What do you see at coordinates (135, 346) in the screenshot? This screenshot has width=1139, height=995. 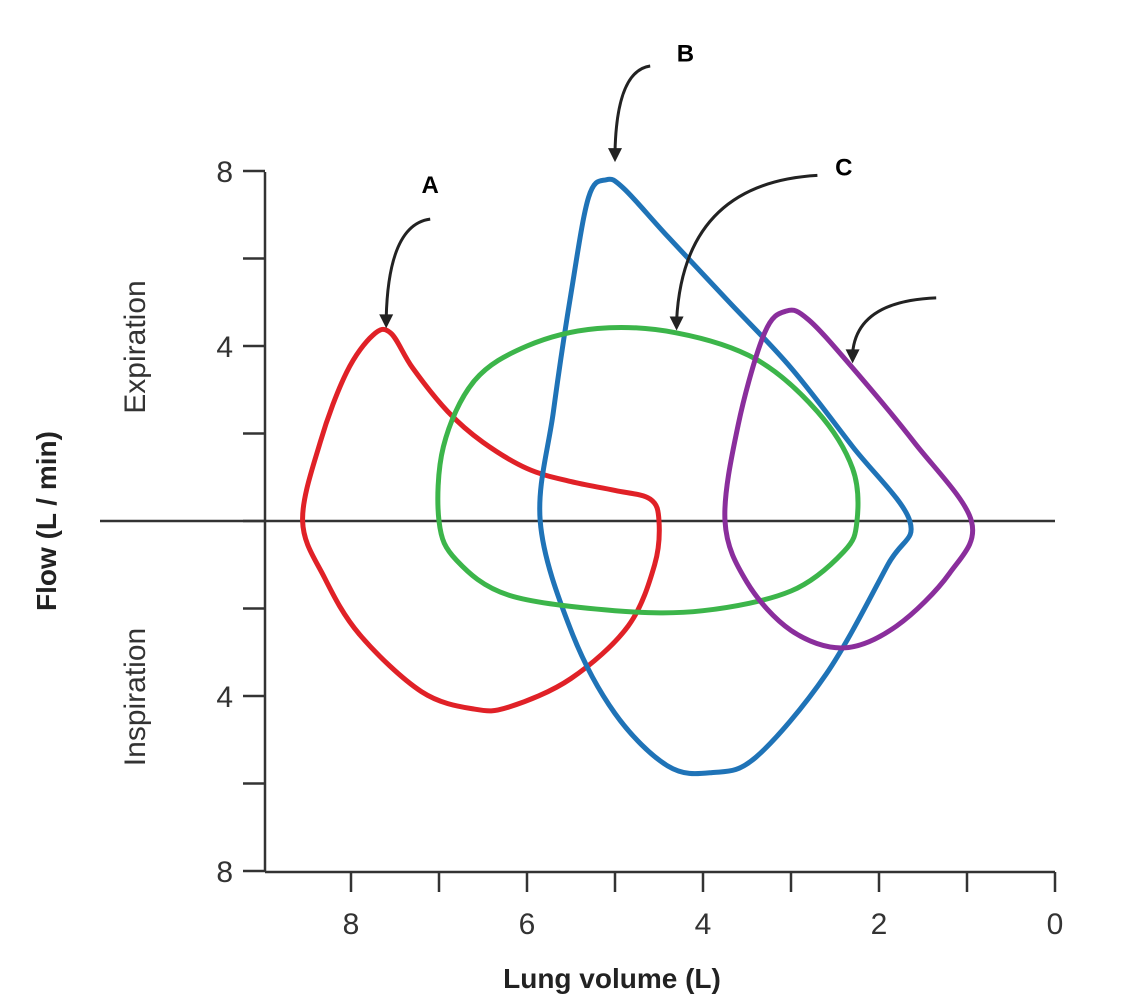 I see `expiration-label: Expiration` at bounding box center [135, 346].